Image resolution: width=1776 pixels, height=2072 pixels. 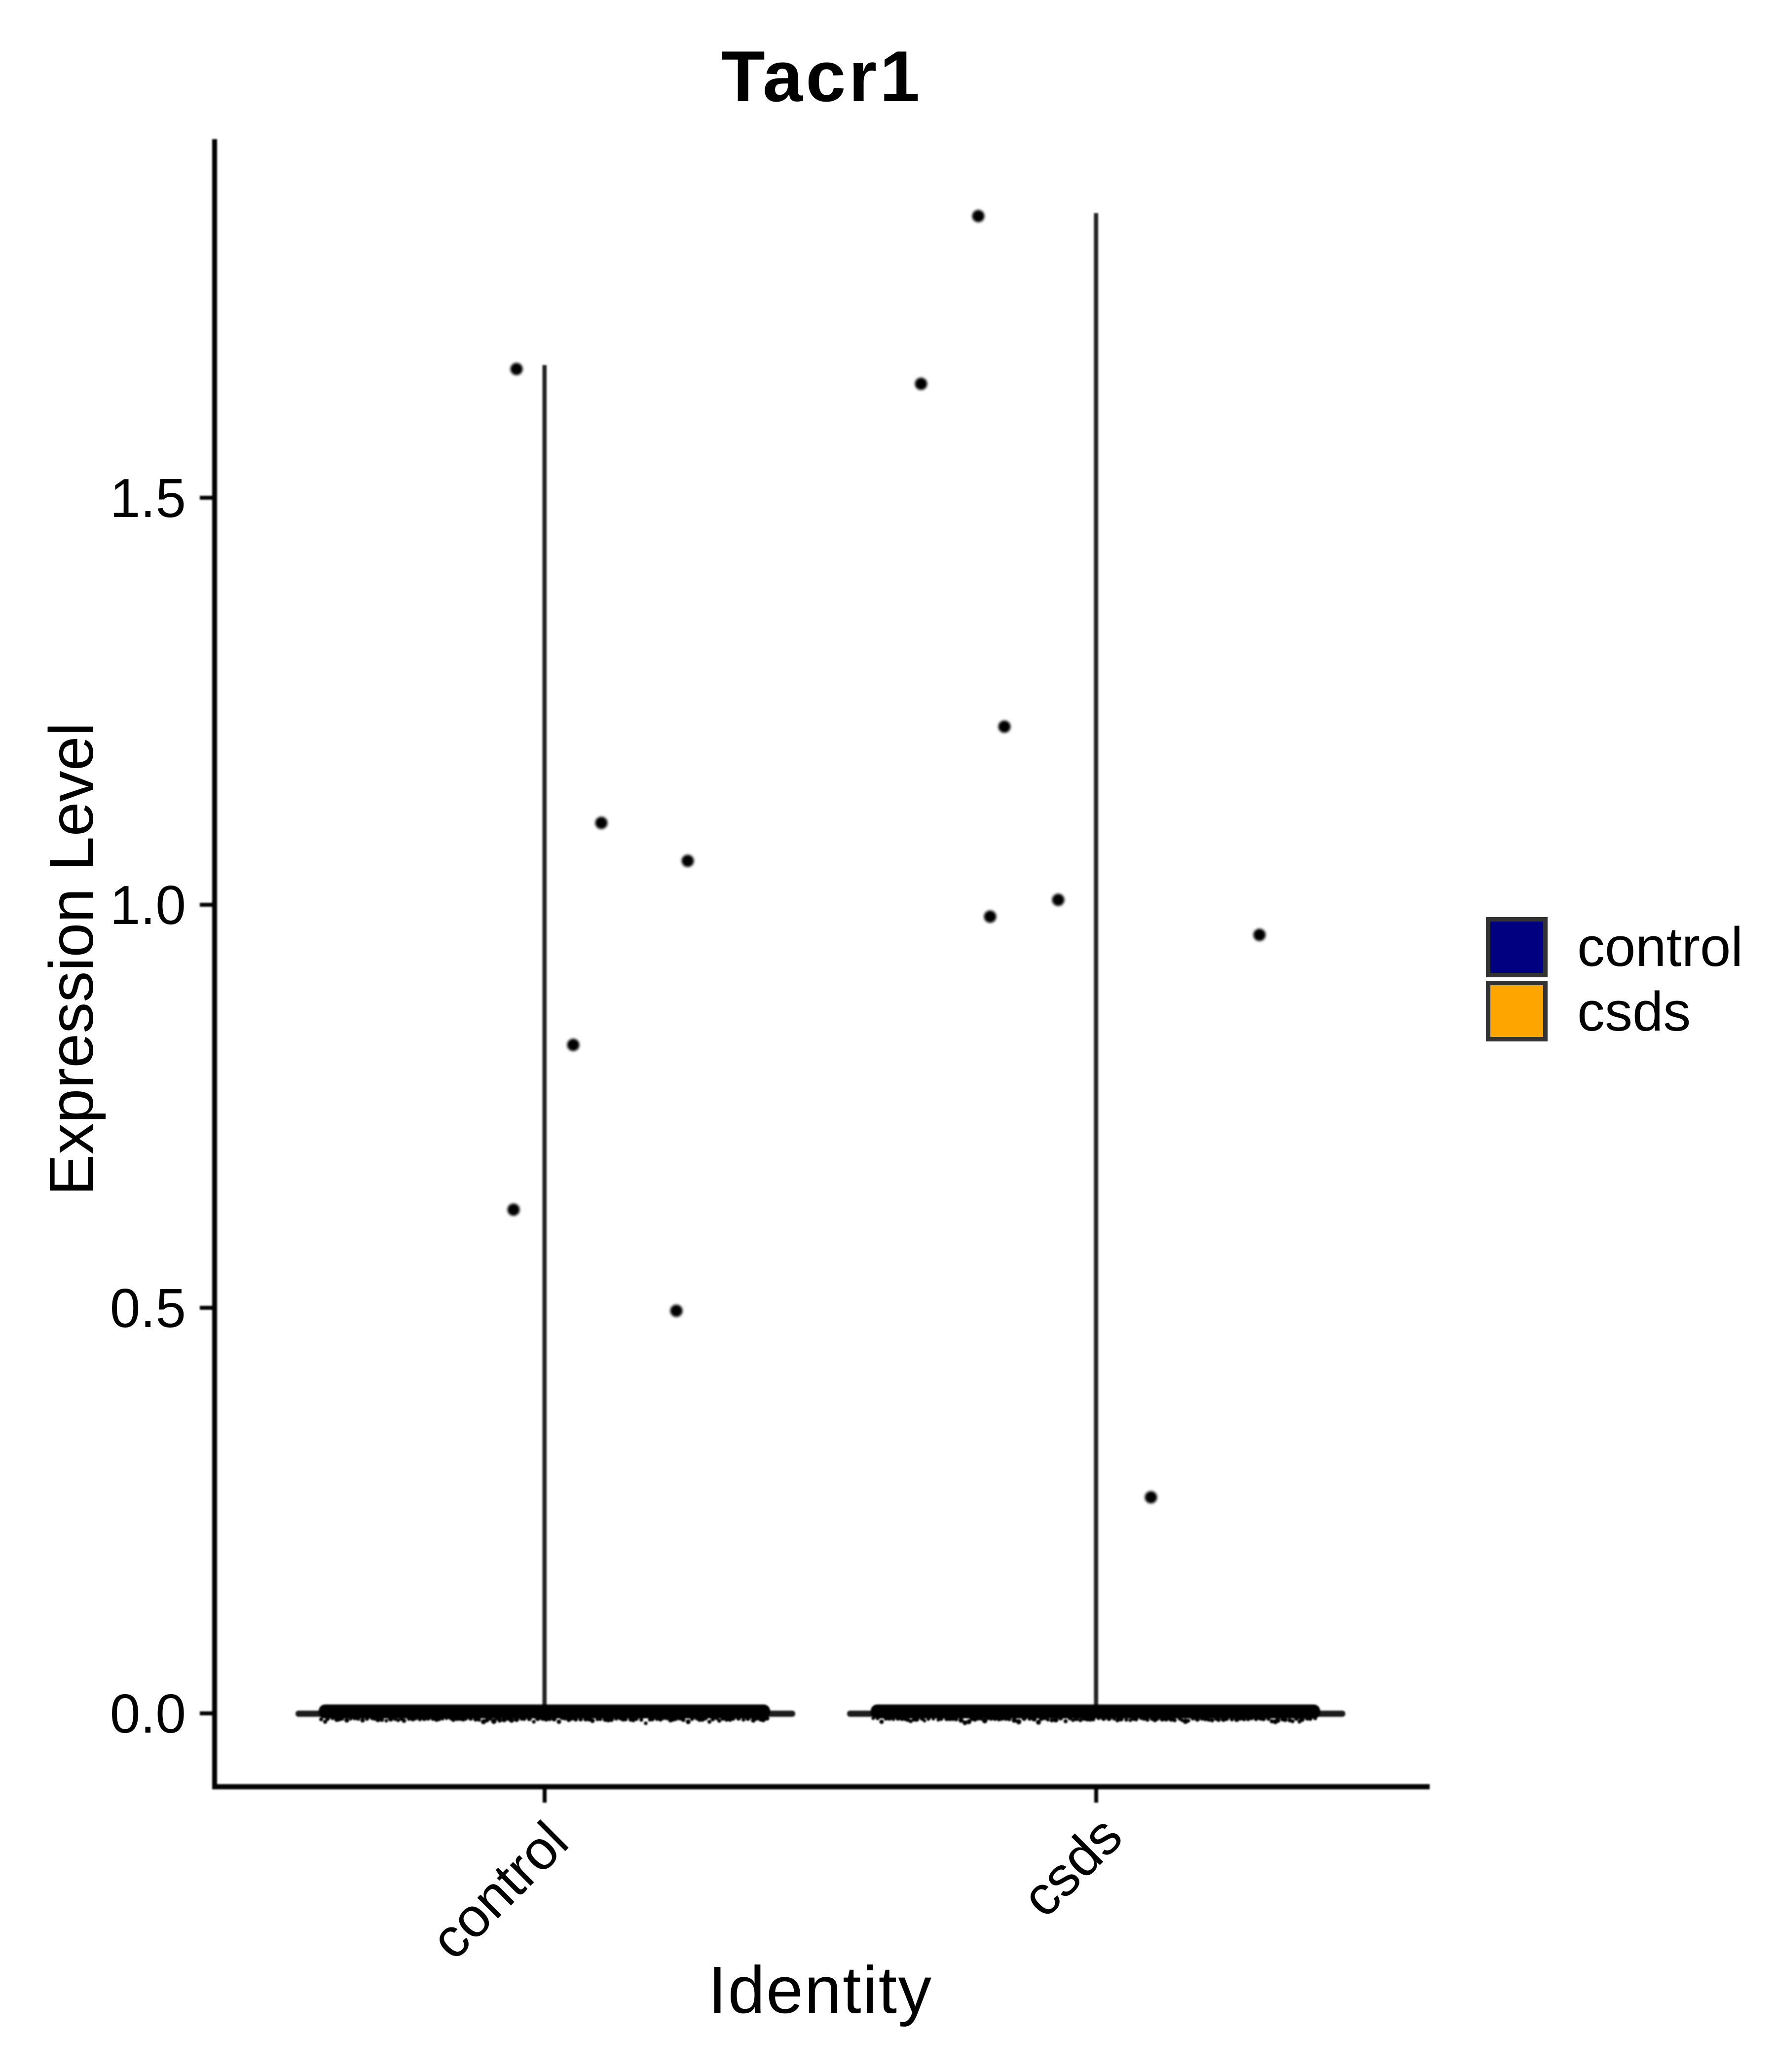 What do you see at coordinates (148, 906) in the screenshot?
I see `svg-text: 1.0` at bounding box center [148, 906].